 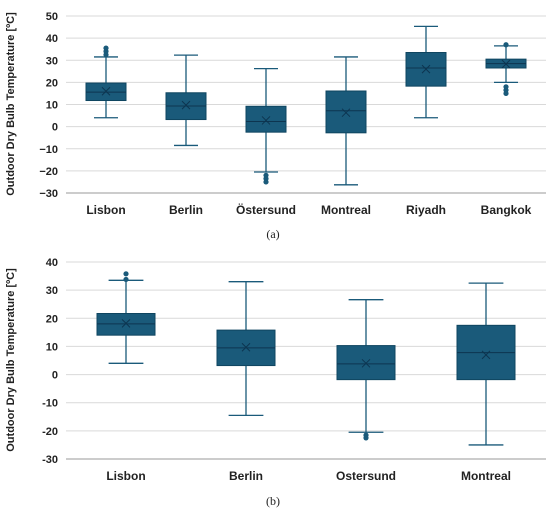 I want to click on box-plot-riyadh, so click(x=426, y=72).